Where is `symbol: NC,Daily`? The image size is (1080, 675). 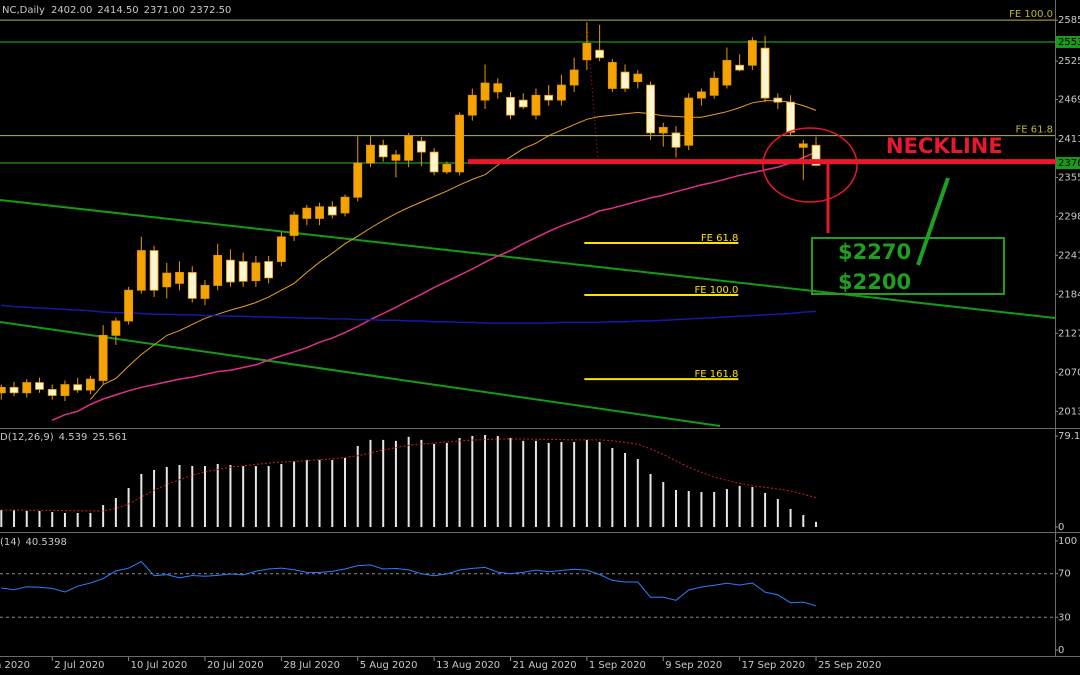 symbol: NC,Daily is located at coordinates (23, 10).